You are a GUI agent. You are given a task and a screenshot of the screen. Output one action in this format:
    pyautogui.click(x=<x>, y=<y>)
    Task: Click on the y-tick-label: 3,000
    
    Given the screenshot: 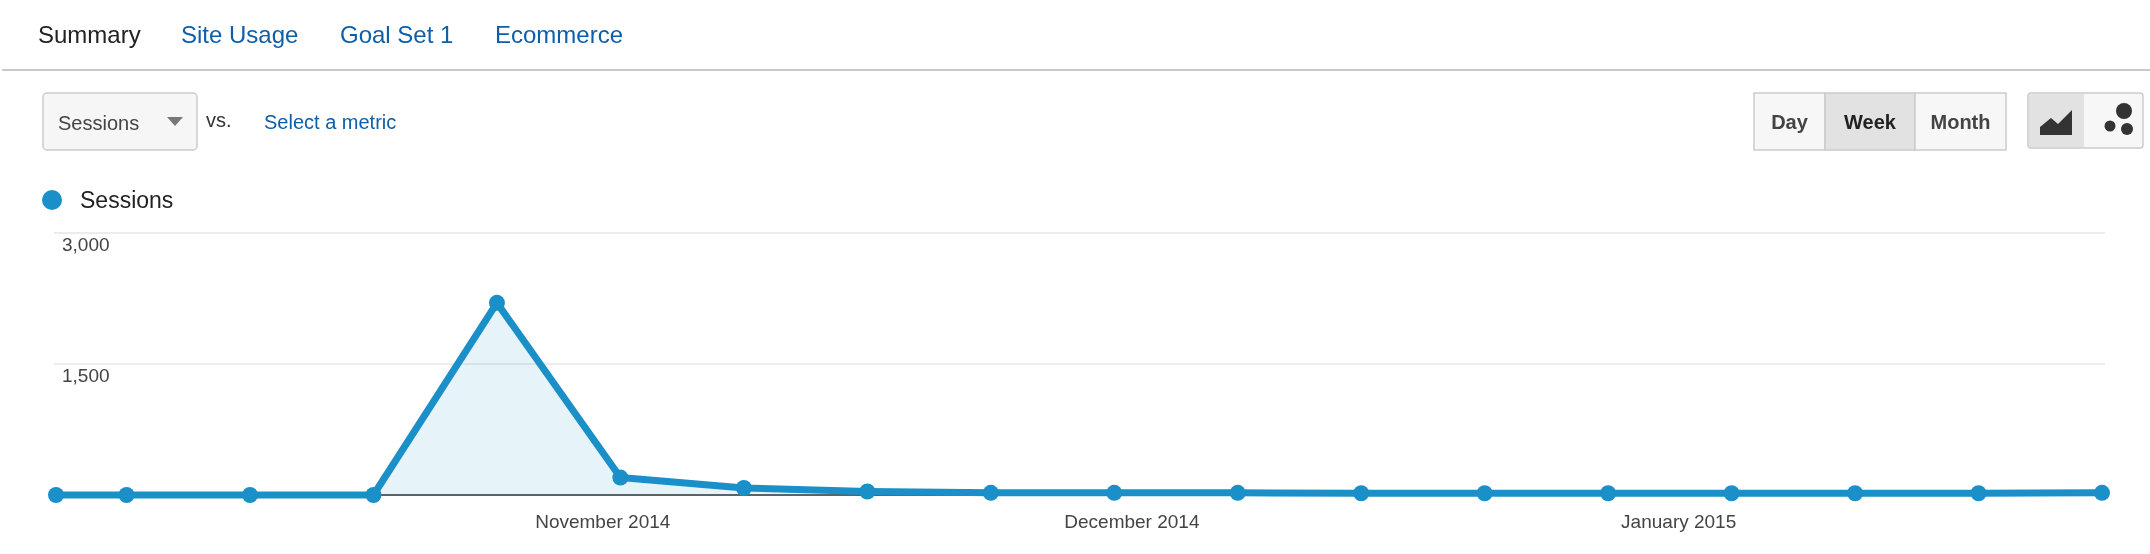 What is the action you would take?
    pyautogui.click(x=86, y=244)
    